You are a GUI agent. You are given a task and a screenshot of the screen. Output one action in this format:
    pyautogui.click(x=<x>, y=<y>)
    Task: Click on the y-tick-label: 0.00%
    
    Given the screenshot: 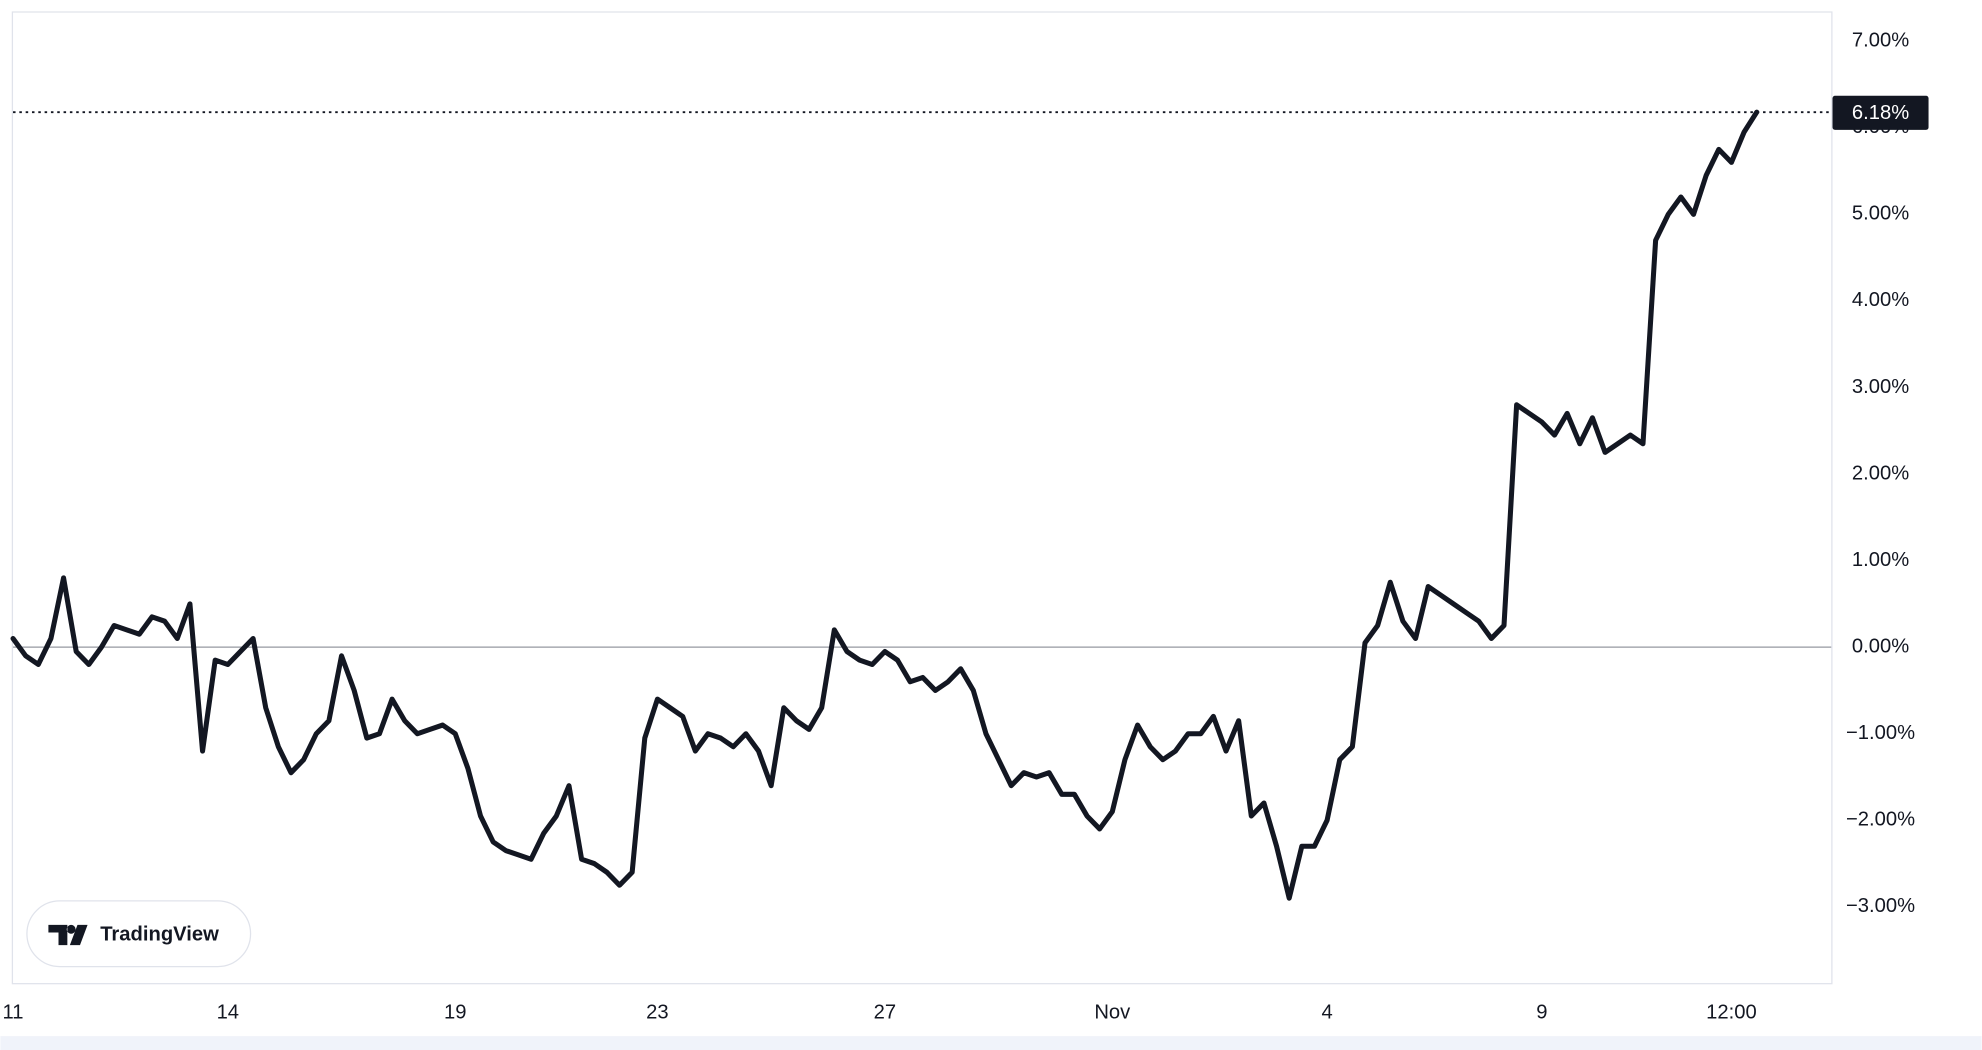 What is the action you would take?
    pyautogui.click(x=1880, y=647)
    